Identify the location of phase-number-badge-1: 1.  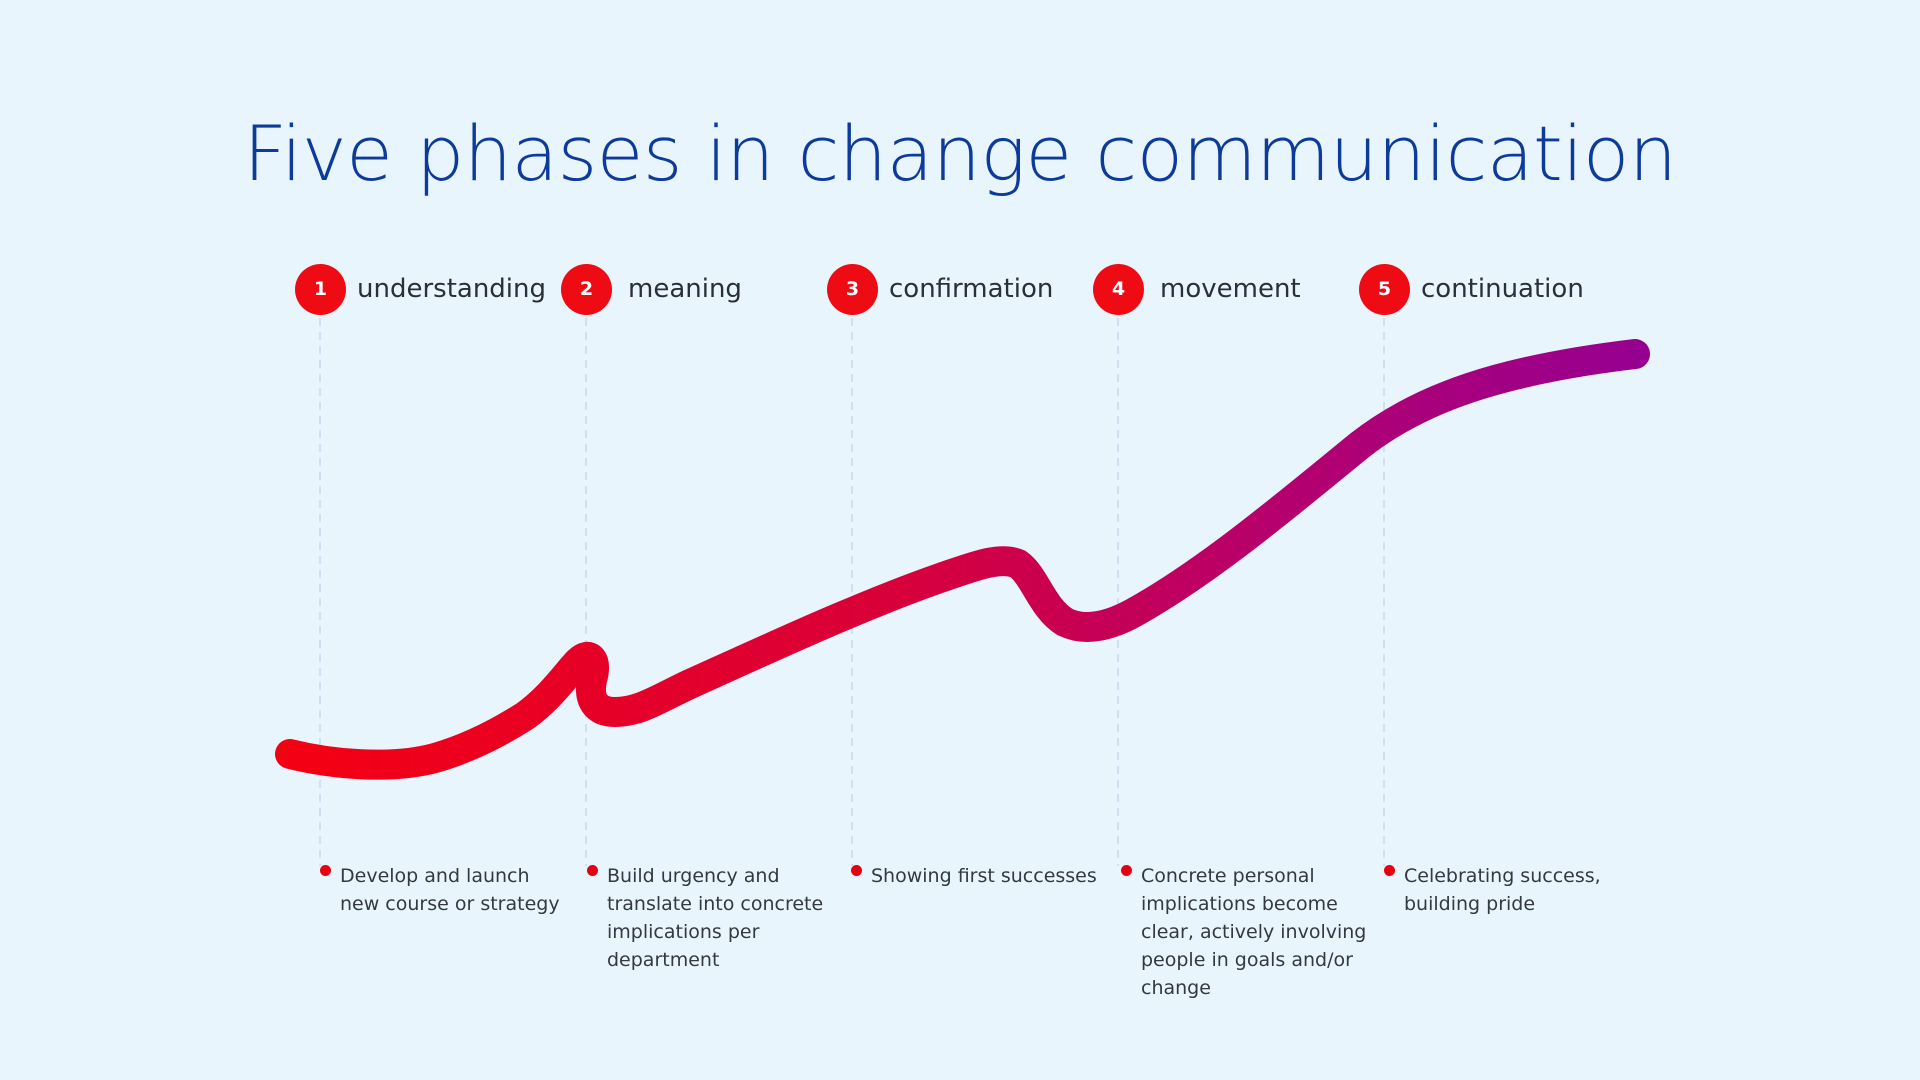
(320, 289).